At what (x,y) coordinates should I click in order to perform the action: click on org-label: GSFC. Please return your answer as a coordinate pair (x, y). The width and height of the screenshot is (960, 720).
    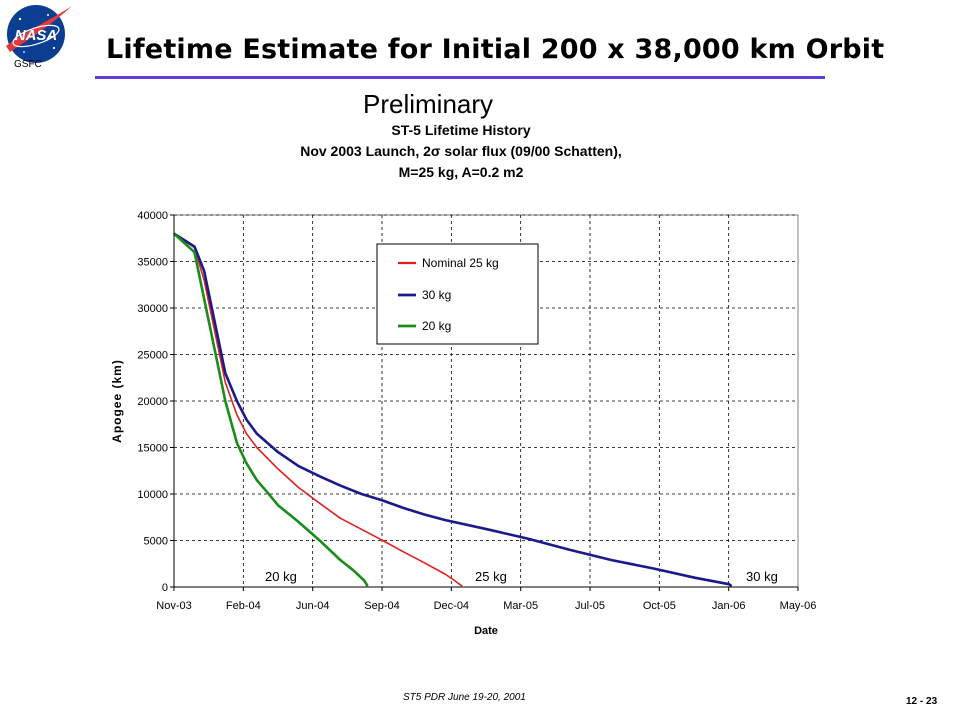
    Looking at the image, I should click on (28, 64).